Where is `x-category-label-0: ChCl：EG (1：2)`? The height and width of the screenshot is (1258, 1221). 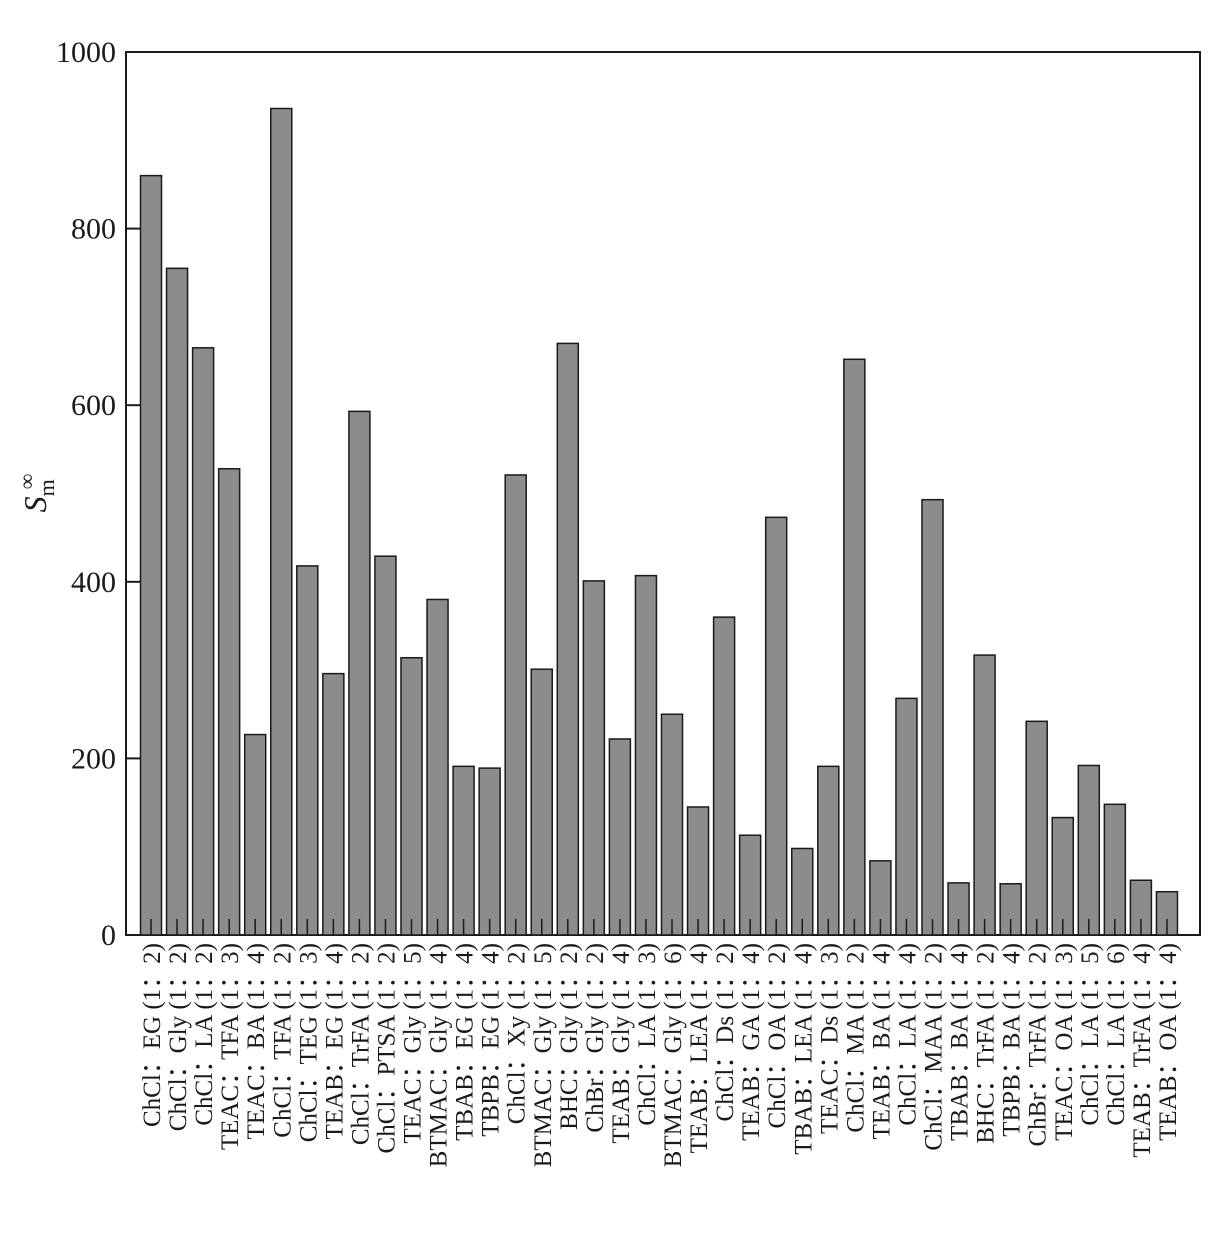
x-category-label-0: ChCl：EG (1：2) is located at coordinates (152, 1035).